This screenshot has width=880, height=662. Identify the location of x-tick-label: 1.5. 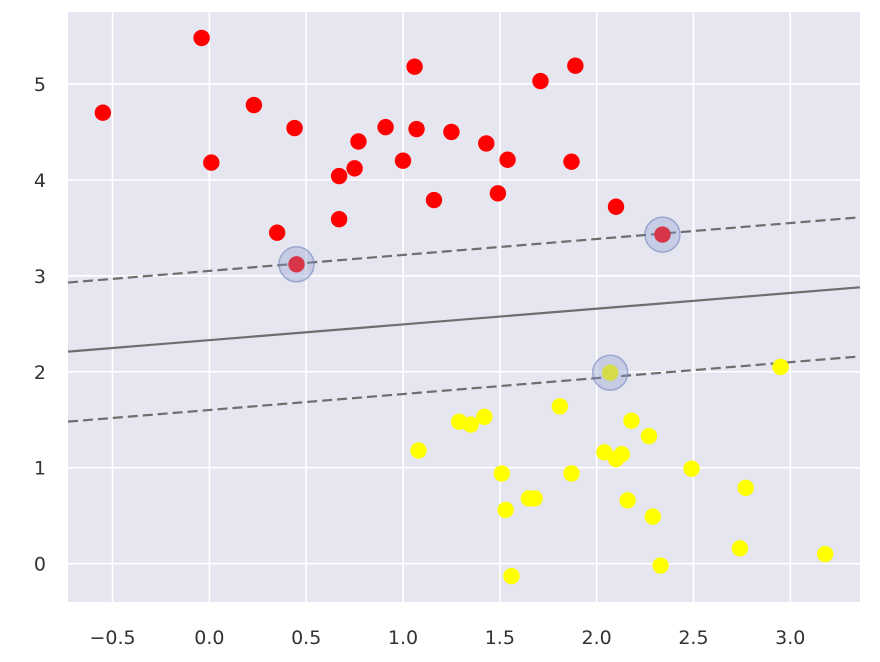
(500, 638).